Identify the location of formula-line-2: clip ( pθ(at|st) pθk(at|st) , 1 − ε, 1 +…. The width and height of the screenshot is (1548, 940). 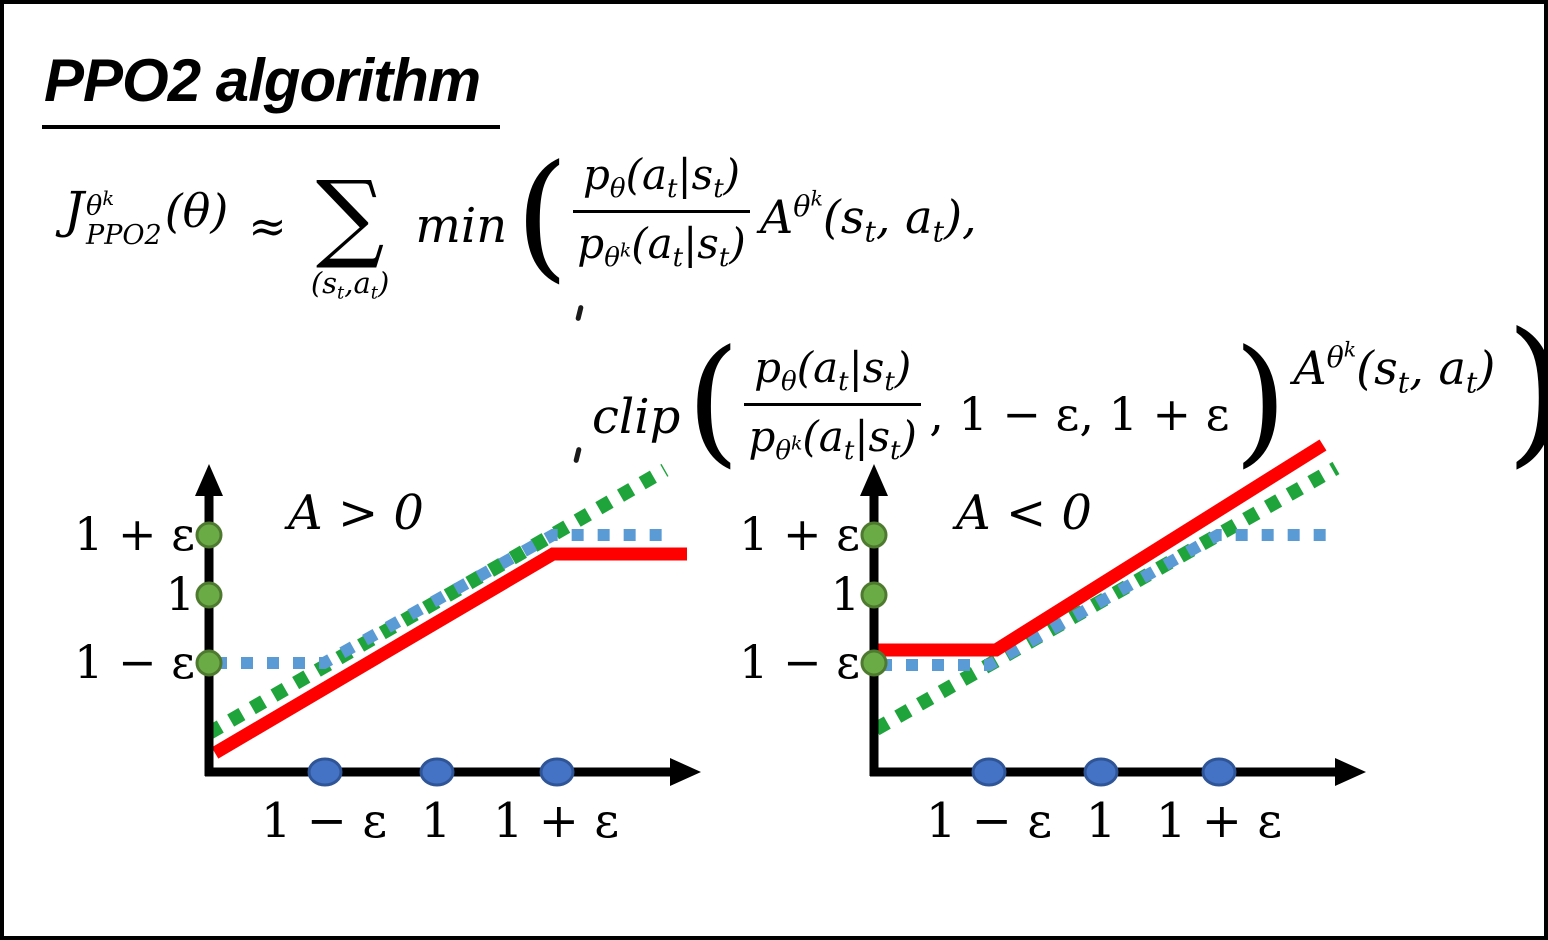
(1068, 401).